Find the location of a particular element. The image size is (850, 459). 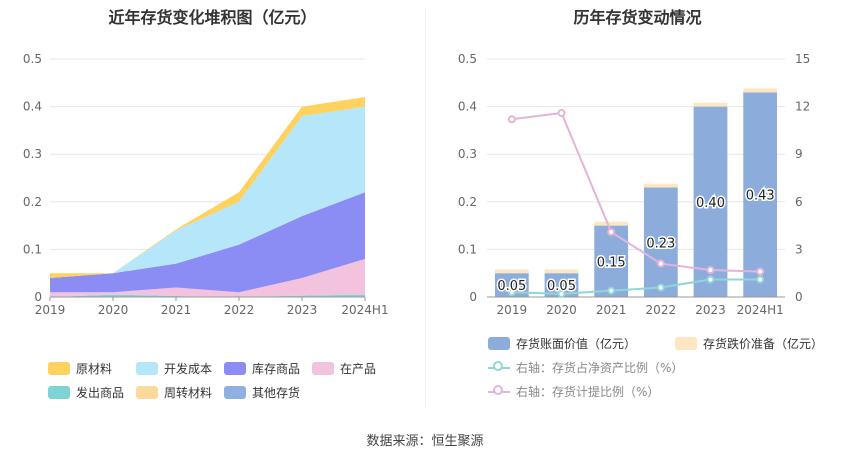

left-x-tick-label: 2023 is located at coordinates (302, 310).